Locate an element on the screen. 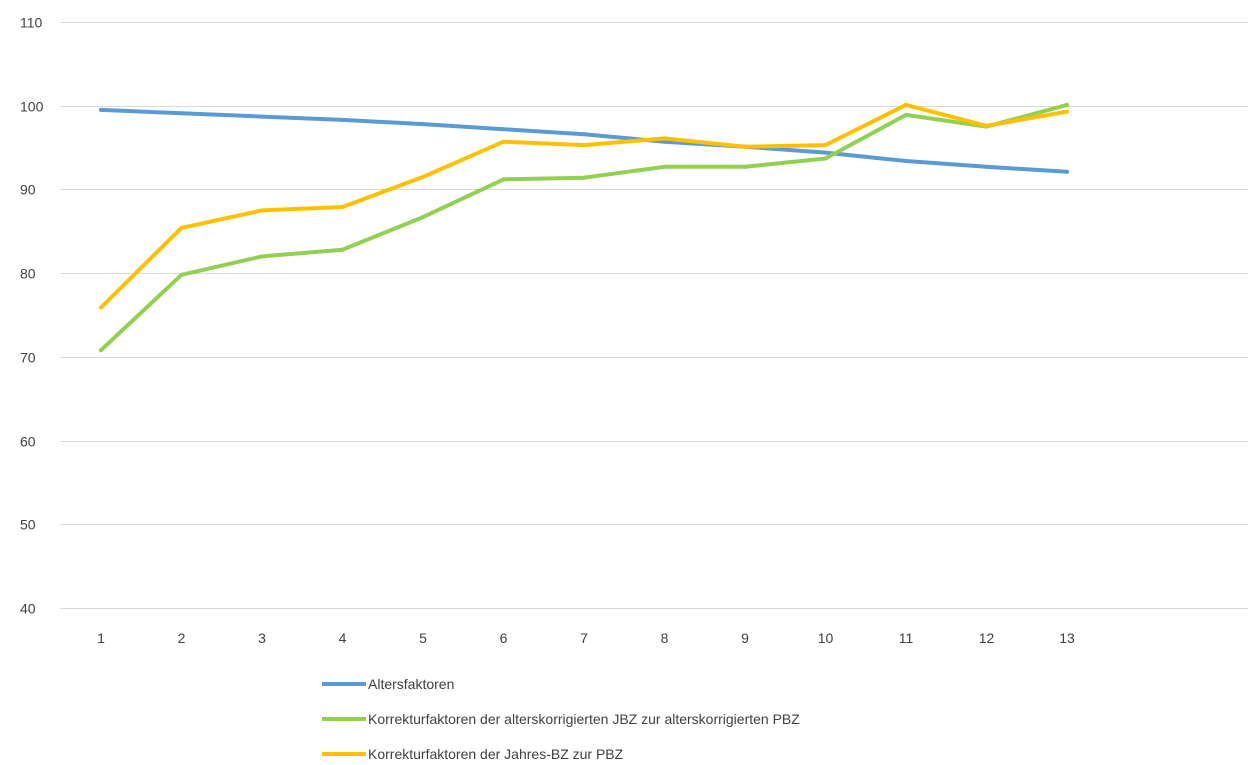  legend-item-3: Korrekturfaktoren der Jahres-BZ zur PBZ is located at coordinates (473, 754).